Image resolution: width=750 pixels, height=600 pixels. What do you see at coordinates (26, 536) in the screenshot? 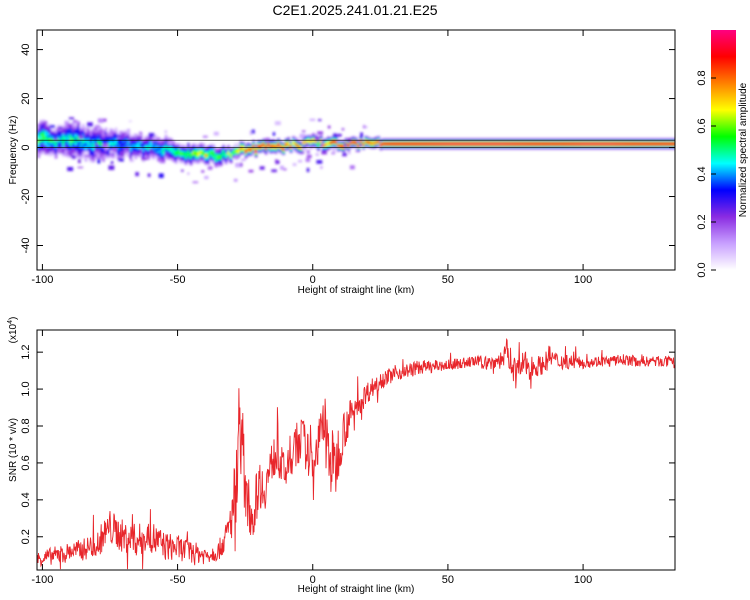
I see `y-tick-label: 0.2` at bounding box center [26, 536].